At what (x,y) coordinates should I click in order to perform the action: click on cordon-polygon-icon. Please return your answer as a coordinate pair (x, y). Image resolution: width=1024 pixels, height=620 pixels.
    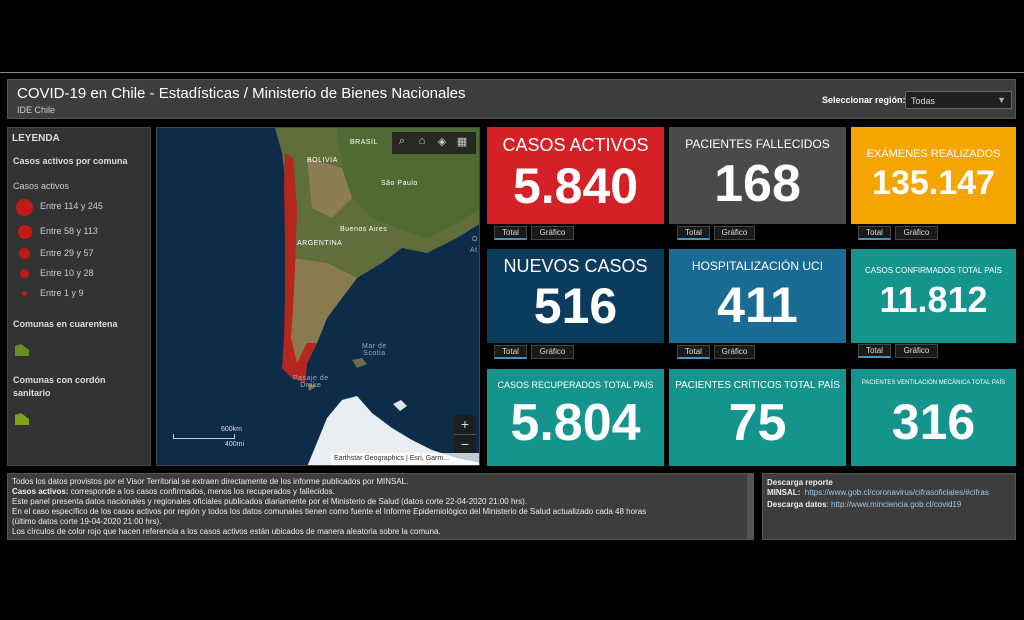
    Looking at the image, I should click on (22, 419).